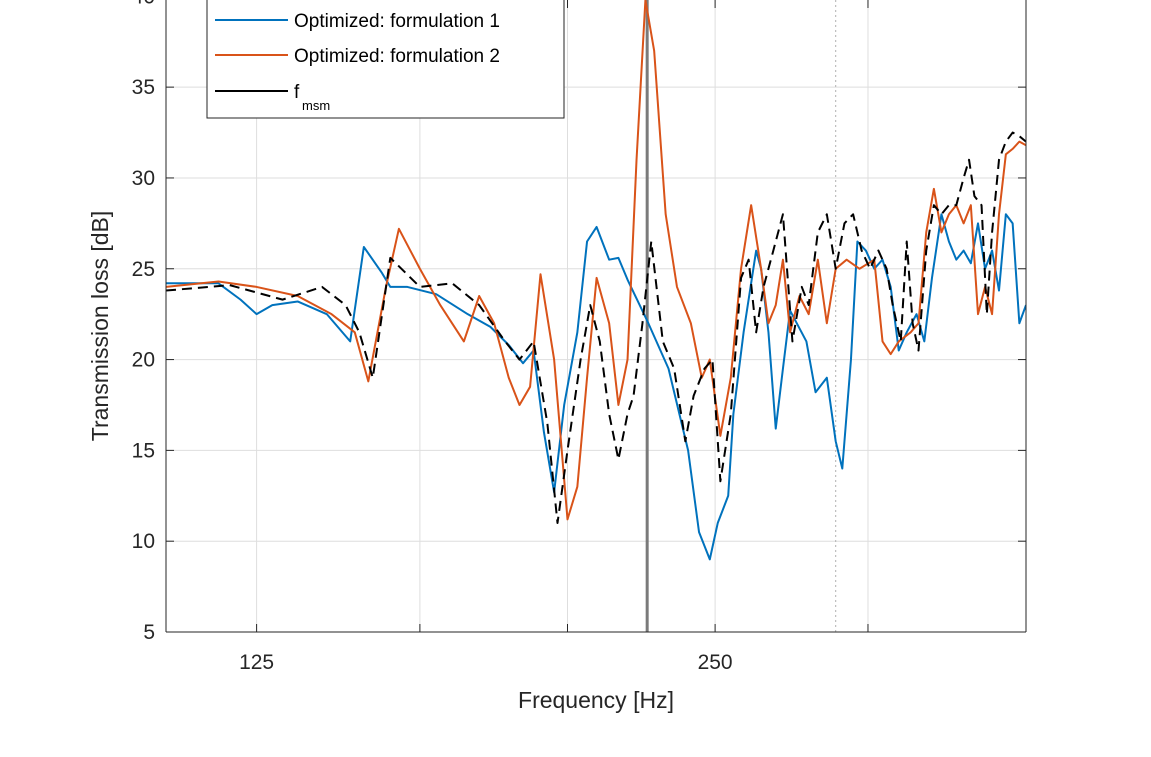 The height and width of the screenshot is (757, 1151). I want to click on y-tick-label-1: 10, so click(143, 541).